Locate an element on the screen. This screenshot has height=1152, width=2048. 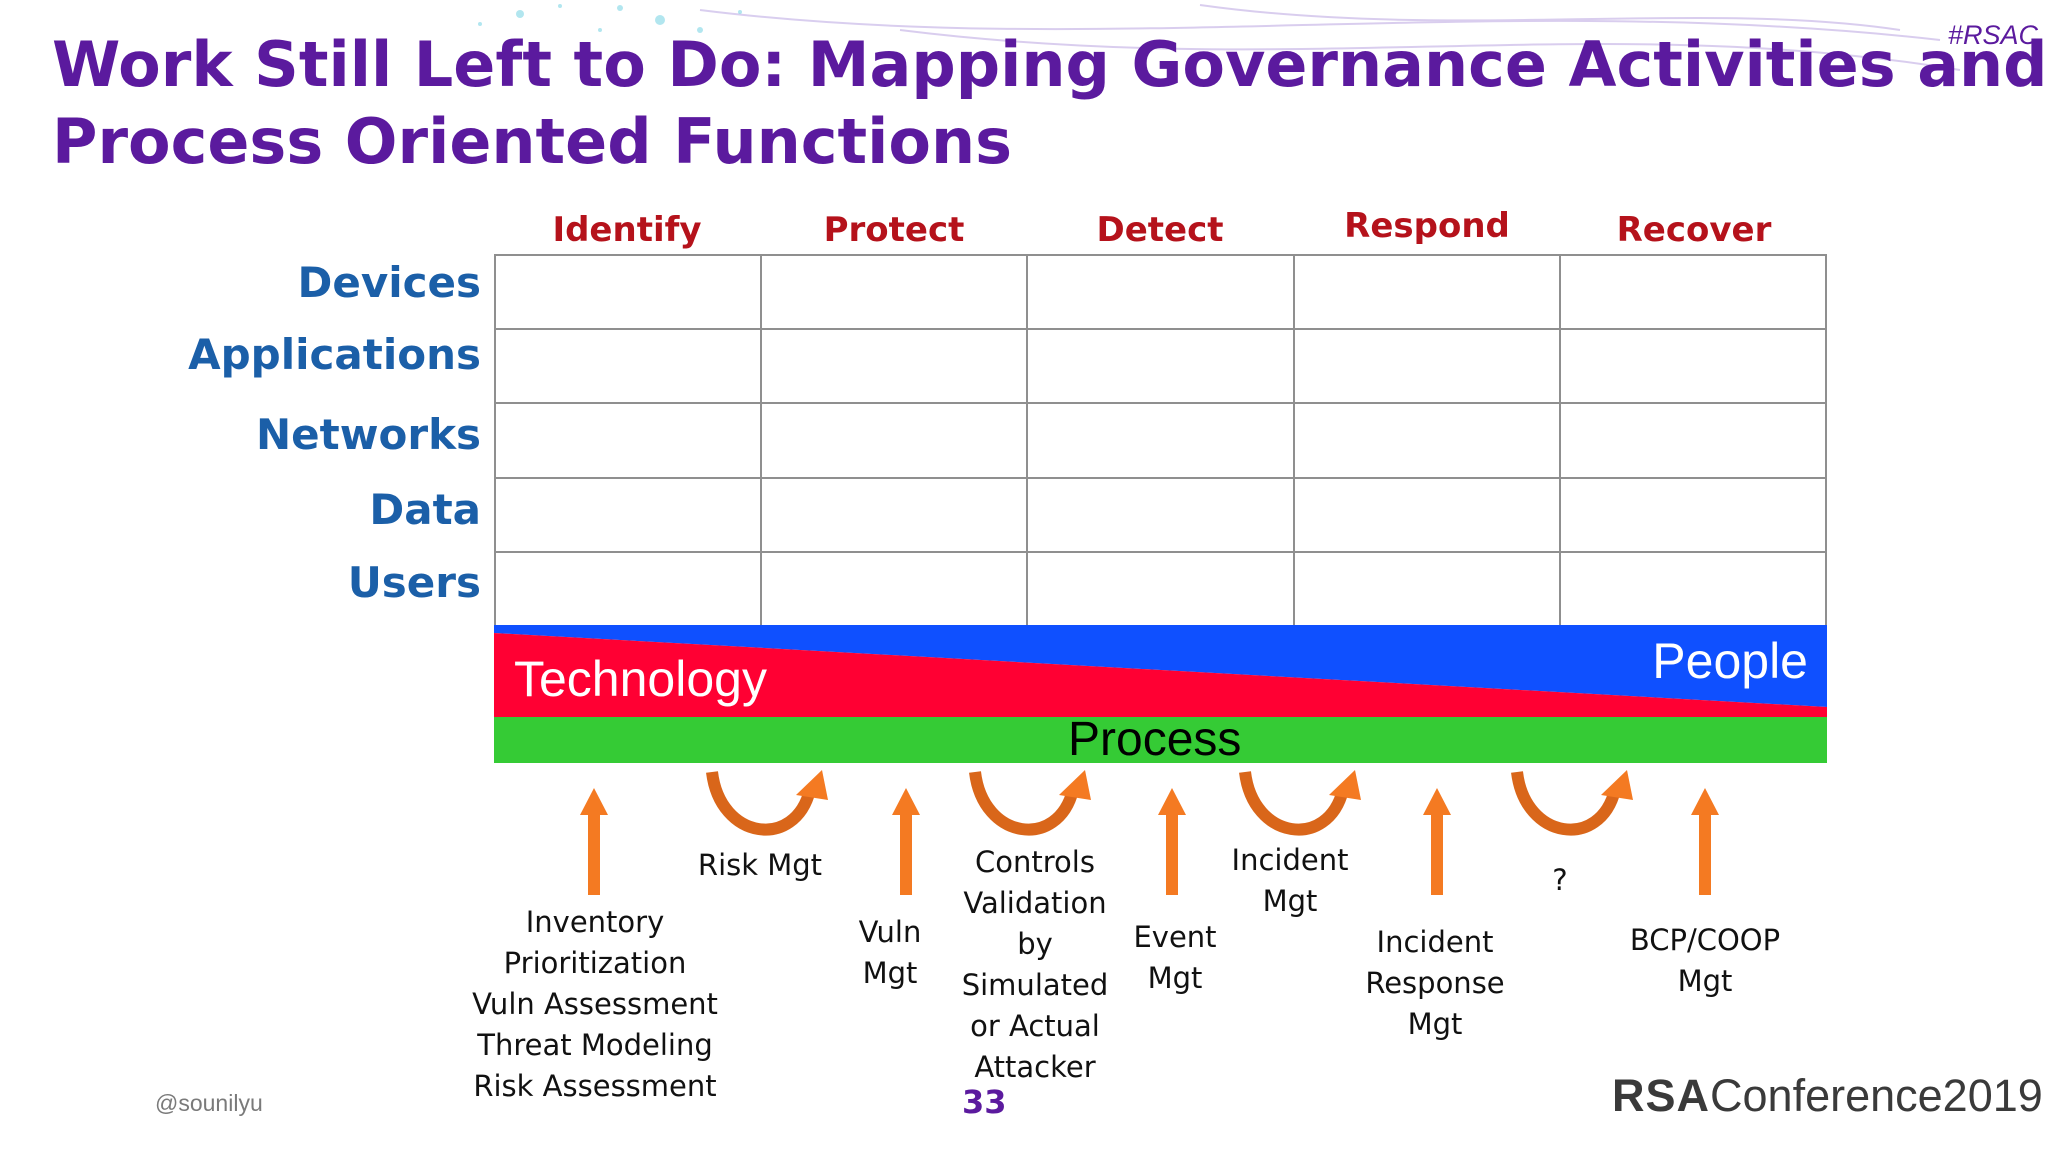
column-header-recover: Recover is located at coordinates (1694, 230).